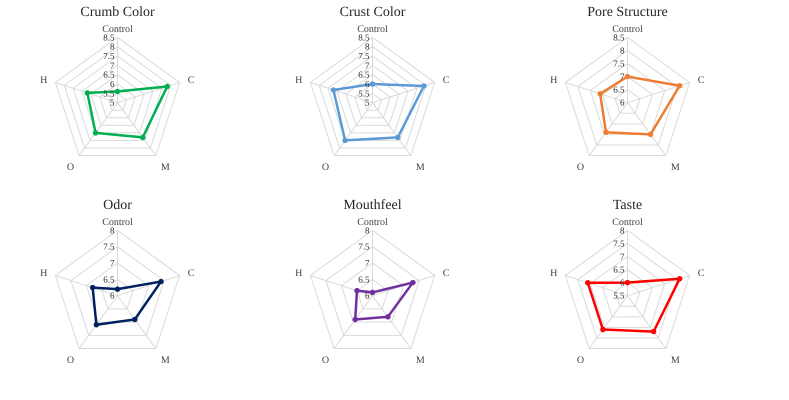 Image resolution: width=789 pixels, height=400 pixels. I want to click on chart-title: Crust Color, so click(373, 12).